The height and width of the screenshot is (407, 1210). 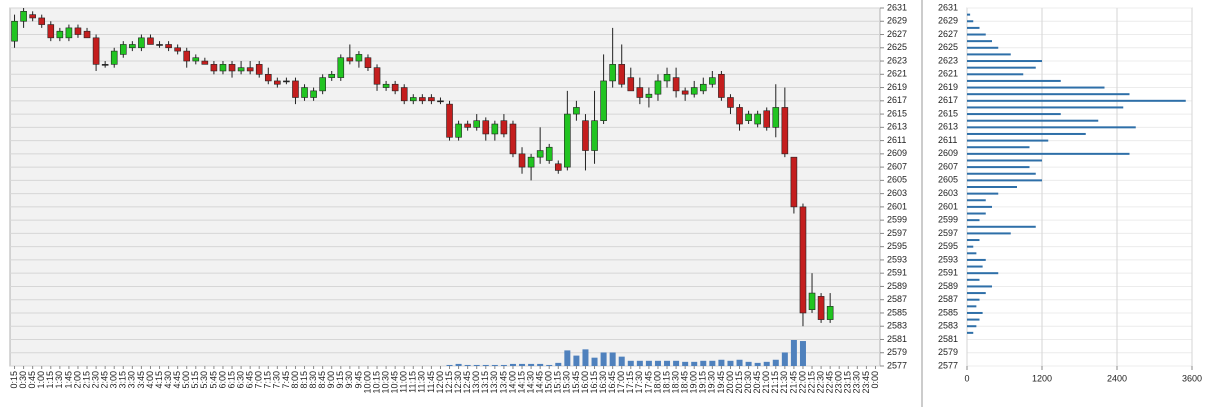 What do you see at coordinates (168, 380) in the screenshot?
I see `x-tick-label: 4:30` at bounding box center [168, 380].